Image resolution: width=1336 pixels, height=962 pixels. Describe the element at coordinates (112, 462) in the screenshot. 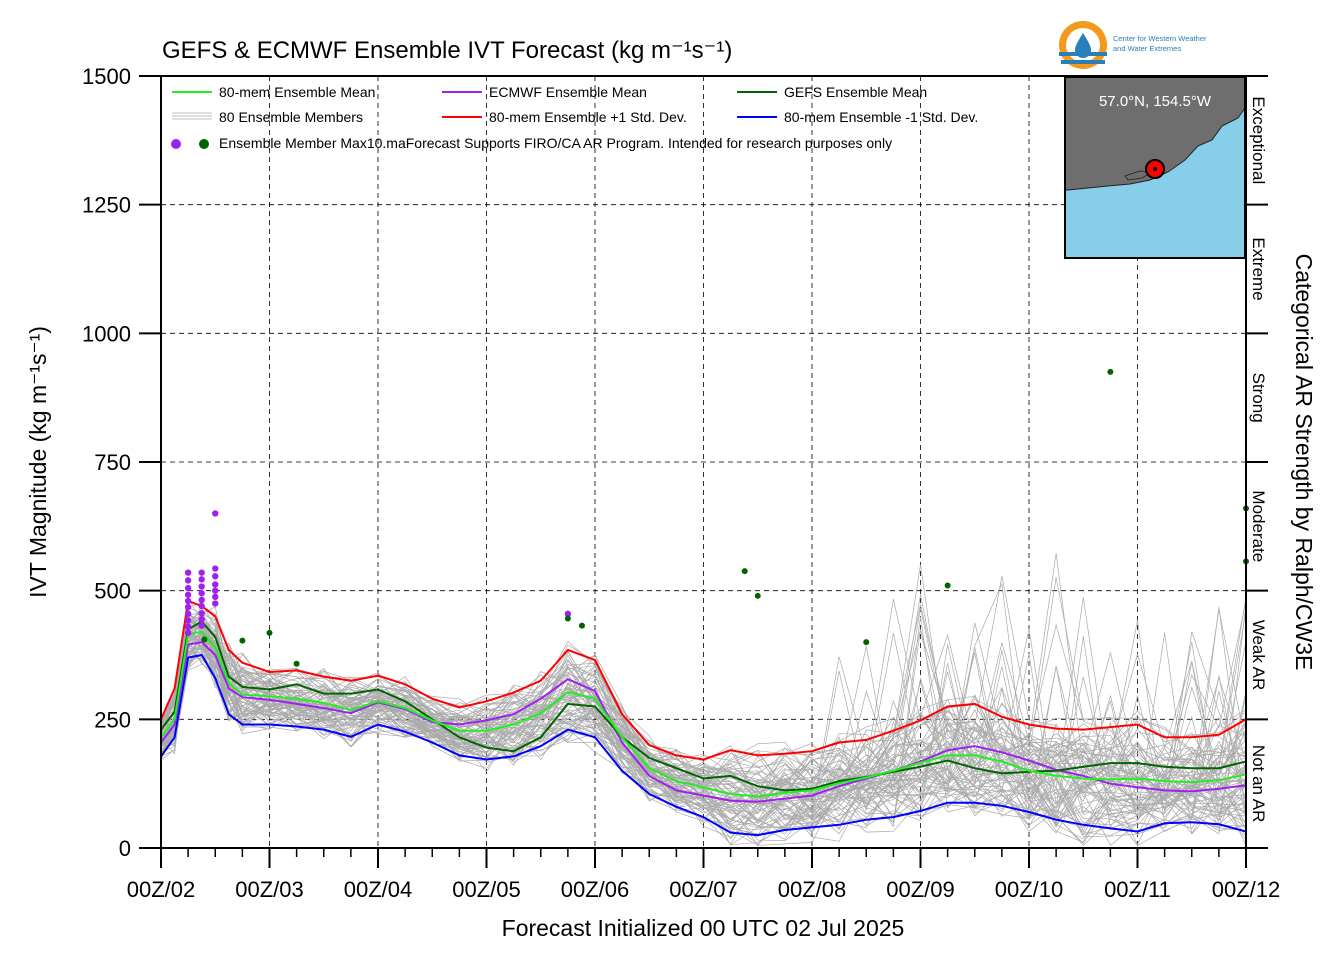

I see `y-tick-label: 750` at that location.